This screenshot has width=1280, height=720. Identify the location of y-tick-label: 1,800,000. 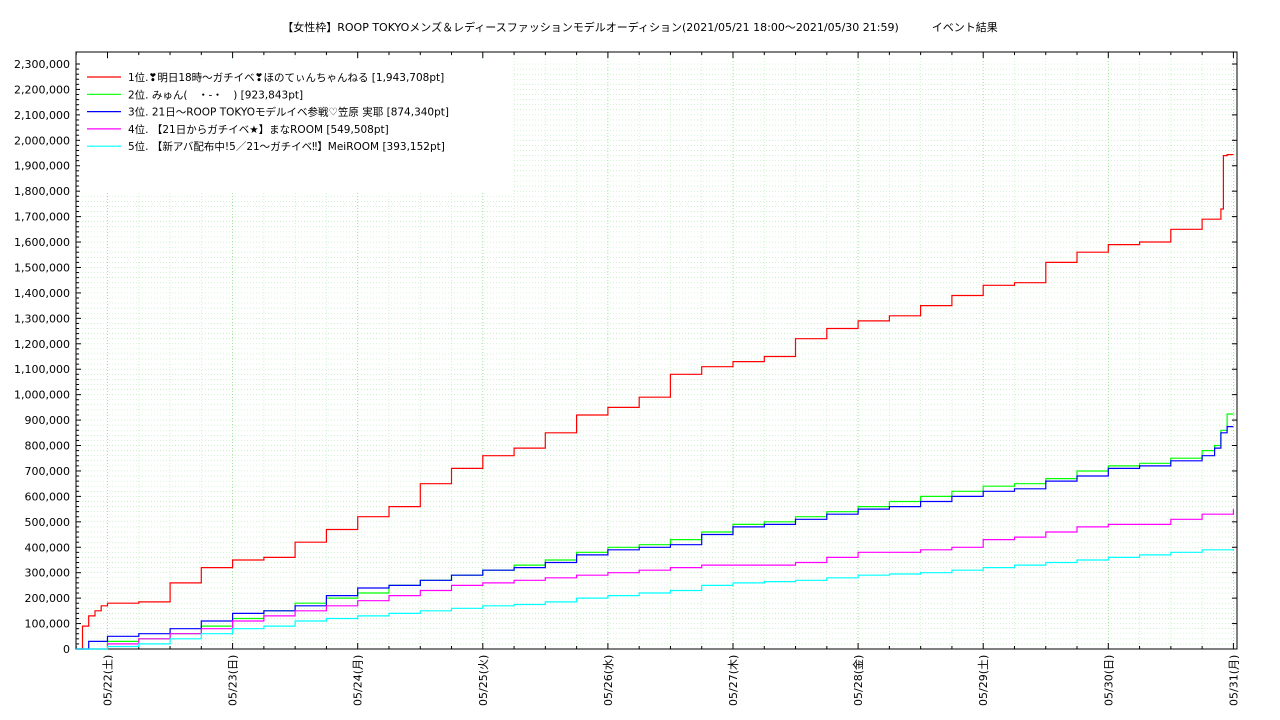
(42, 191).